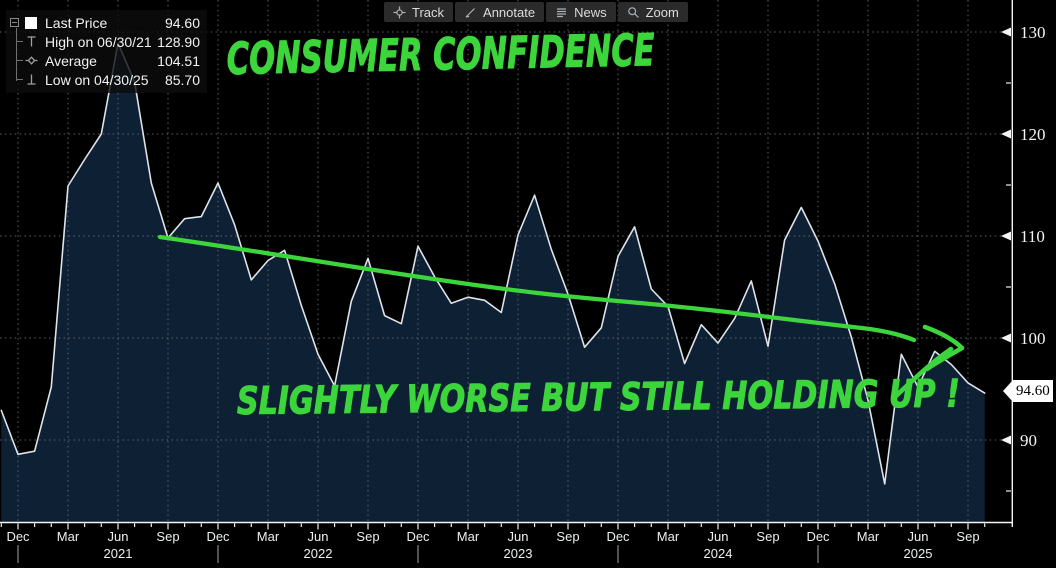 The height and width of the screenshot is (568, 1056). What do you see at coordinates (178, 60) in the screenshot?
I see `legend-value: 104.51` at bounding box center [178, 60].